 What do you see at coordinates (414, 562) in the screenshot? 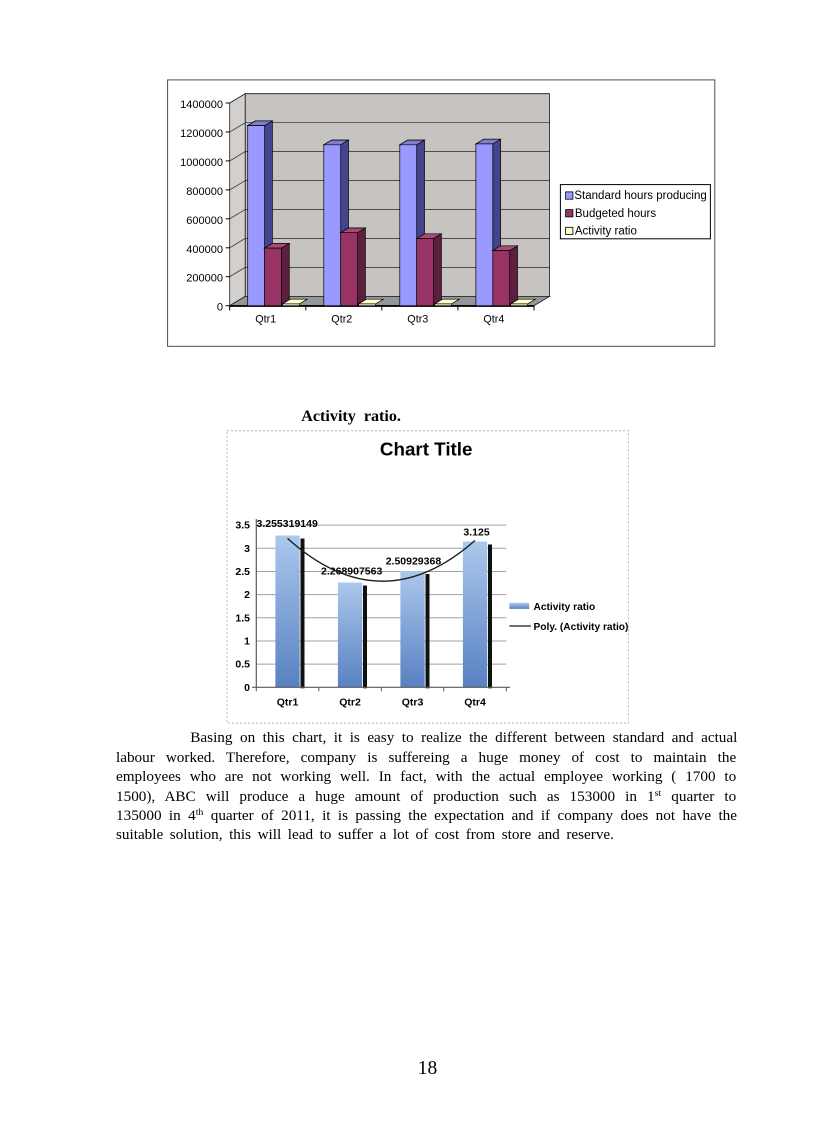
I see `svg-text: 2.50929368` at bounding box center [414, 562].